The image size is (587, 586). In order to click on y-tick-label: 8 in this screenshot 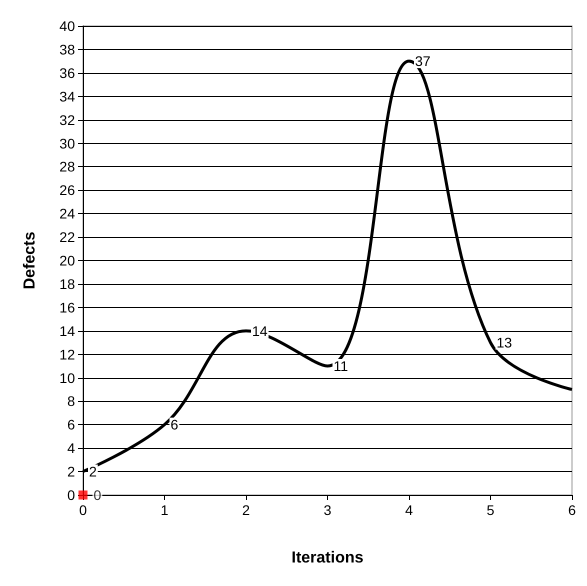, I will do `click(71, 401)`.